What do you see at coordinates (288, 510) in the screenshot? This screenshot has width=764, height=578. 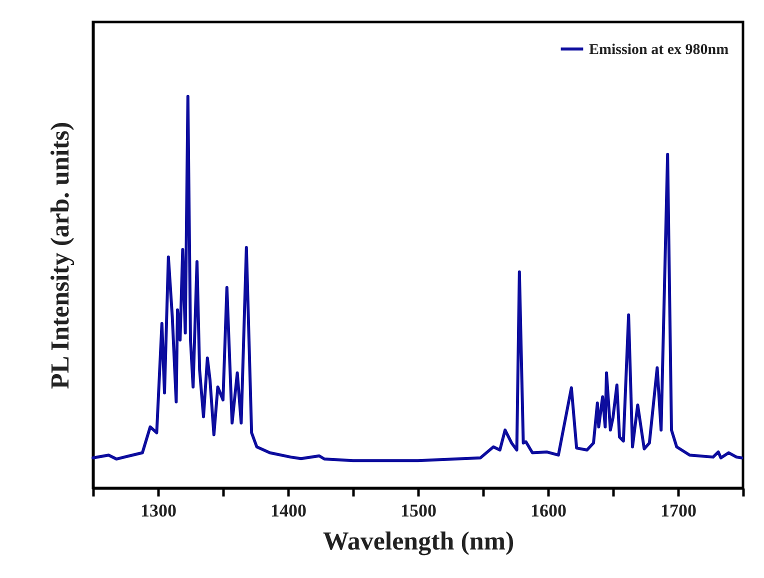 I see `x-tick-label: 1400` at bounding box center [288, 510].